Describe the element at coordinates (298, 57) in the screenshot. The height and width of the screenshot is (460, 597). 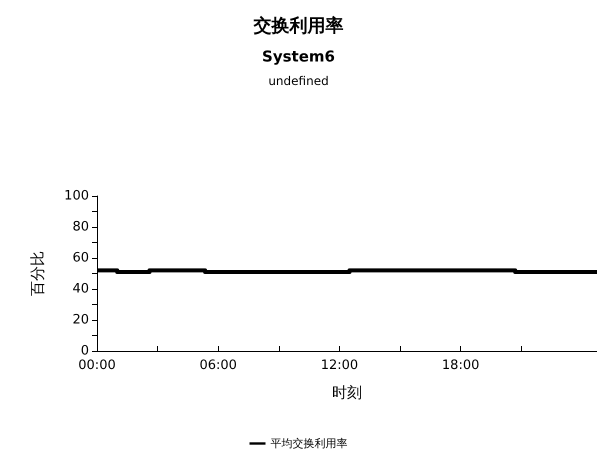
I see `chart-subtitle: System6` at that location.